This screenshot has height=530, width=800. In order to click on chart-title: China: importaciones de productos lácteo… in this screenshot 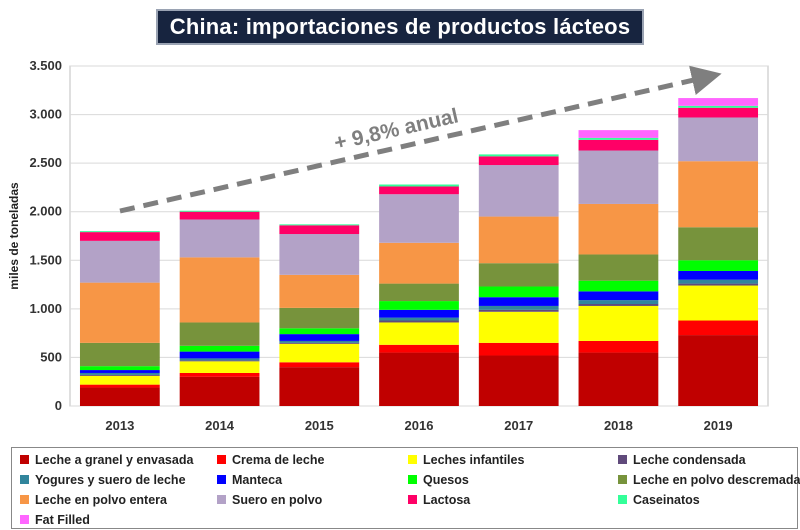, I will do `click(400, 27)`.